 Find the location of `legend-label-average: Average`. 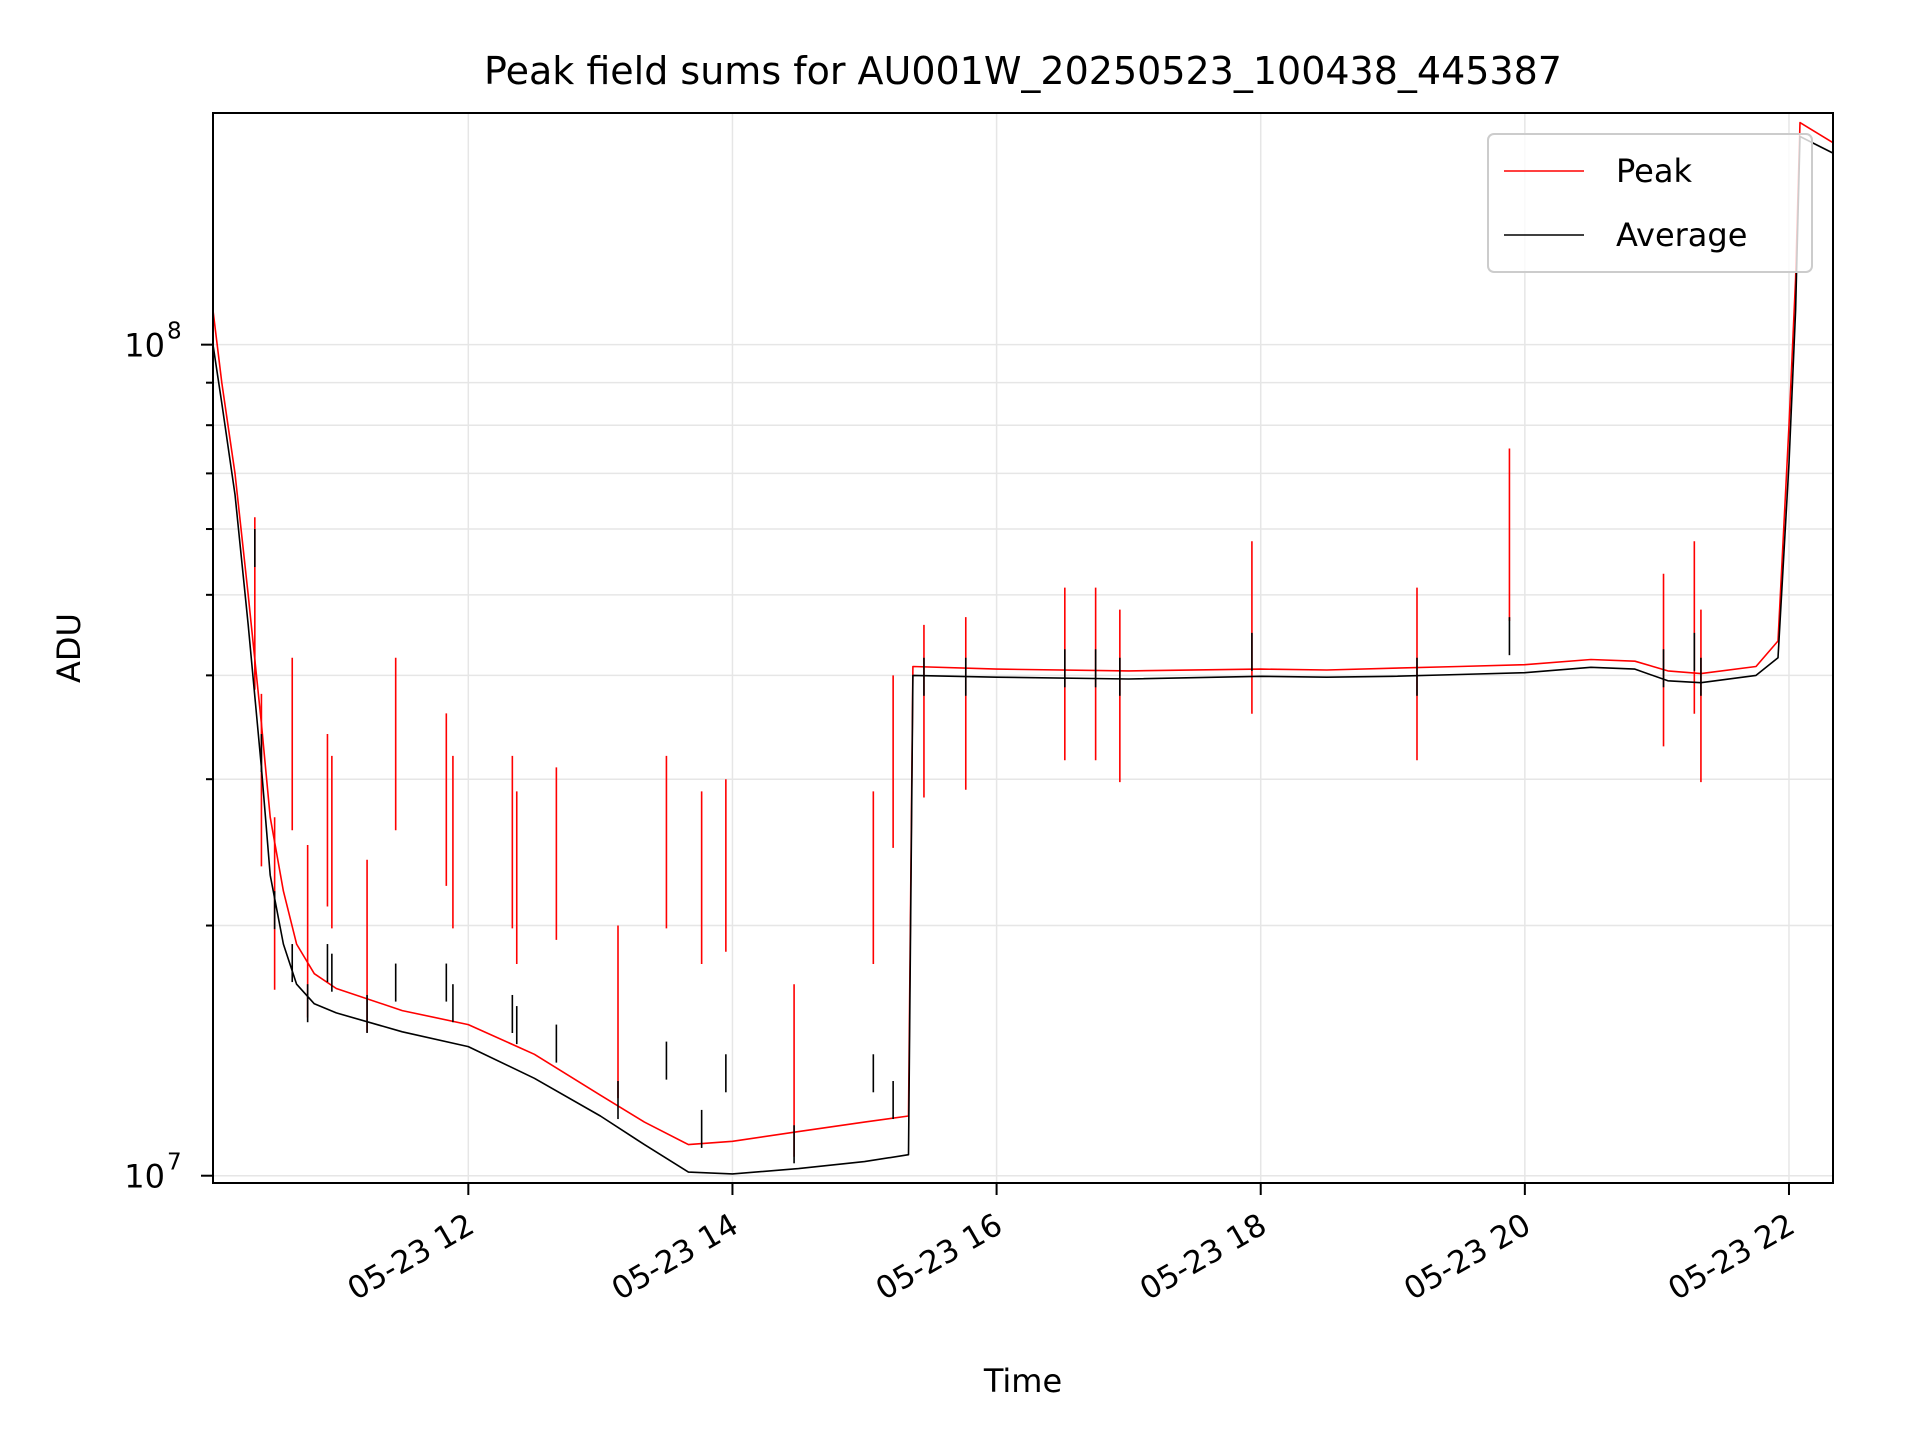

legend-label-average: Average is located at coordinates (1681, 235).